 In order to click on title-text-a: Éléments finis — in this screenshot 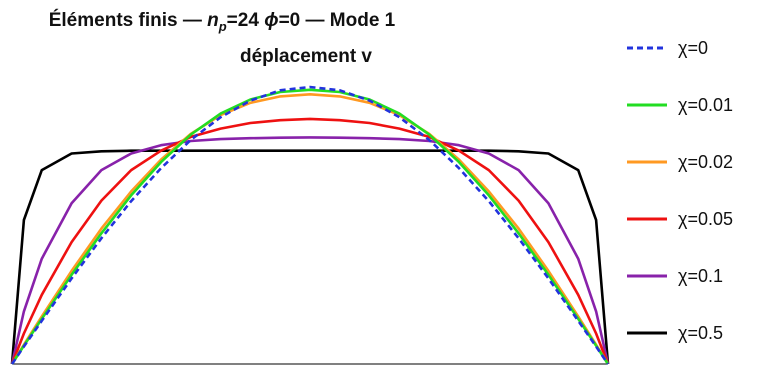, I will do `click(128, 20)`.